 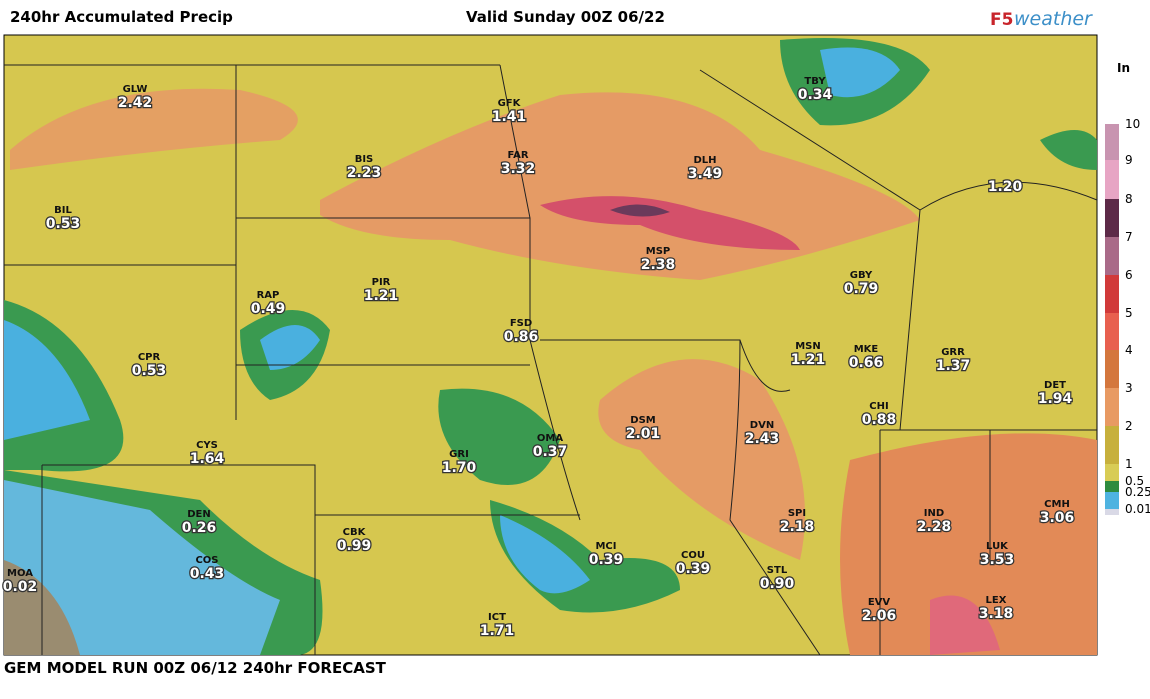 I want to click on station-value: 3.53, so click(x=997, y=560).